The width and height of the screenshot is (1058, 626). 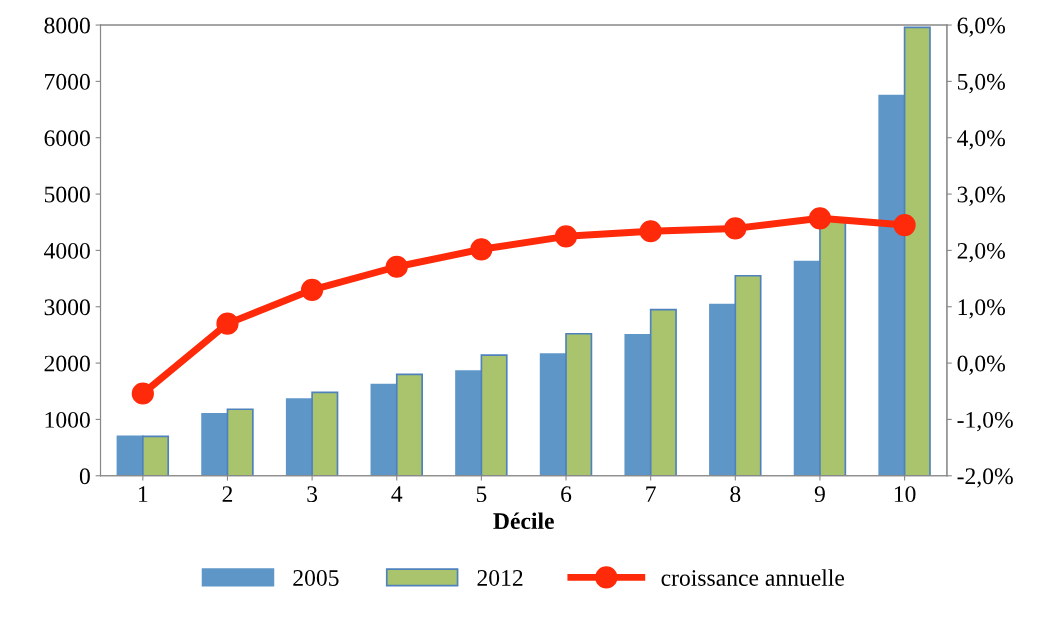 What do you see at coordinates (500, 577) in the screenshot?
I see `legend-label: 2012` at bounding box center [500, 577].